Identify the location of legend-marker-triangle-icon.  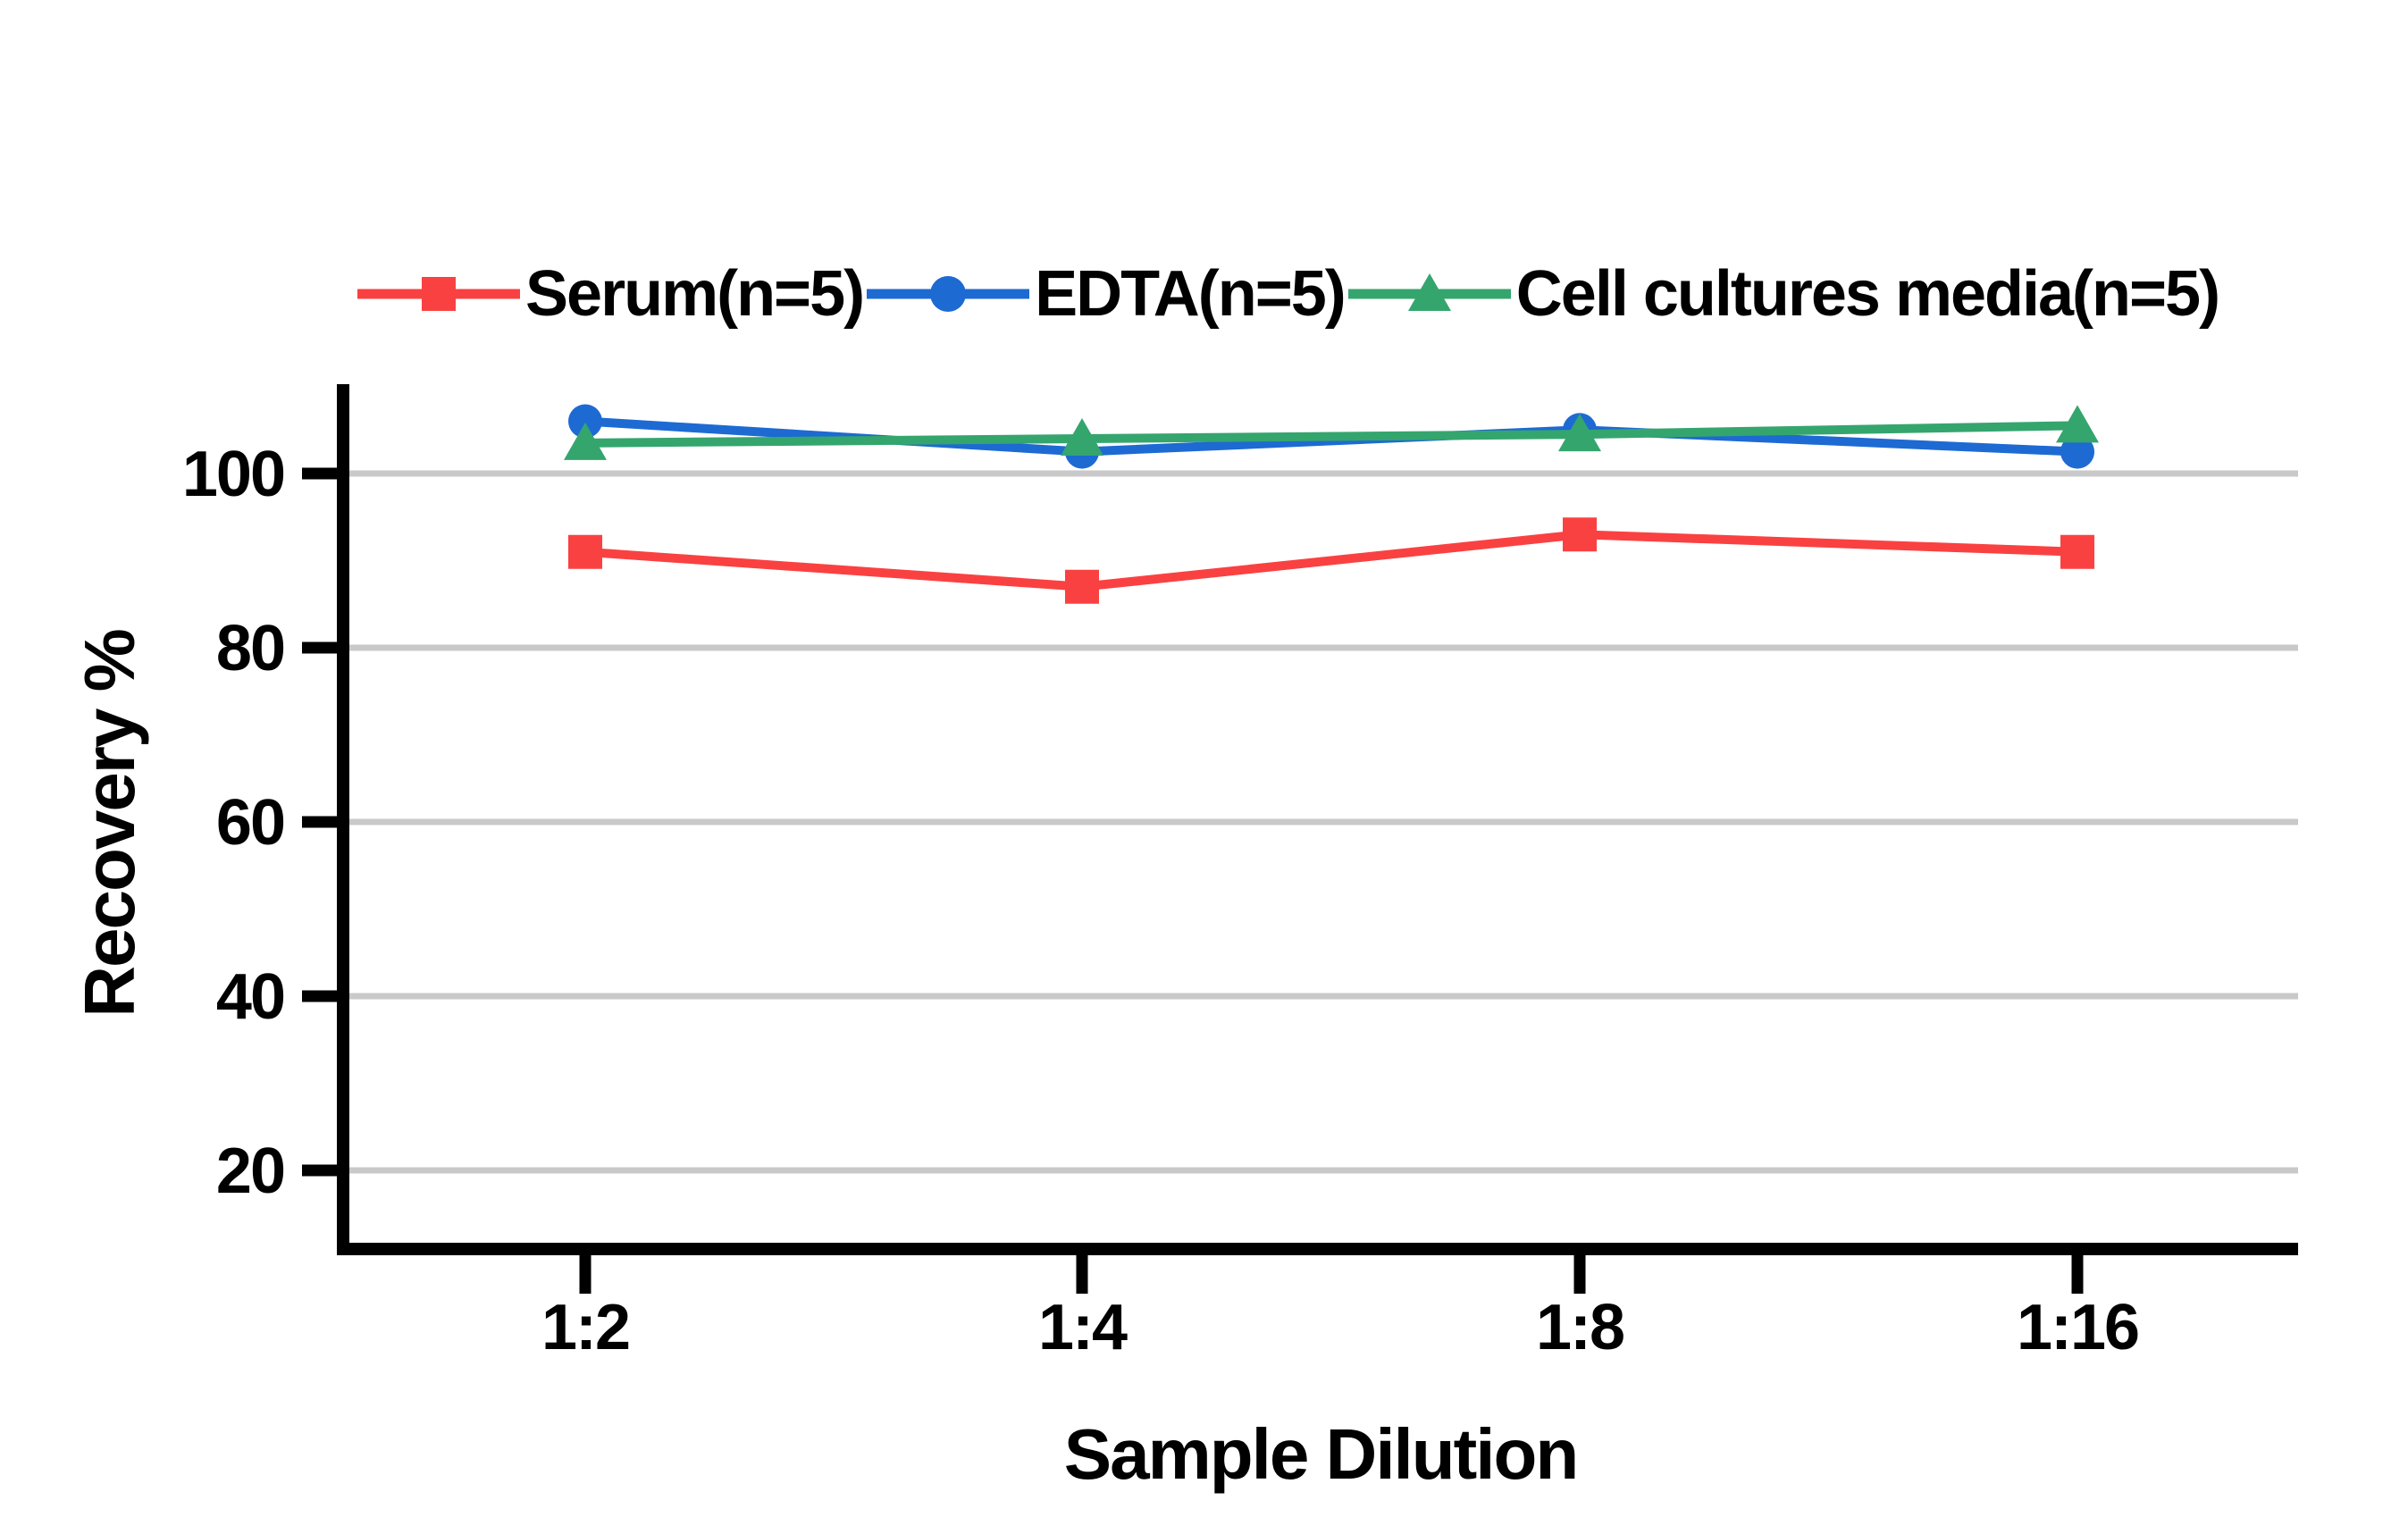
(1429, 292).